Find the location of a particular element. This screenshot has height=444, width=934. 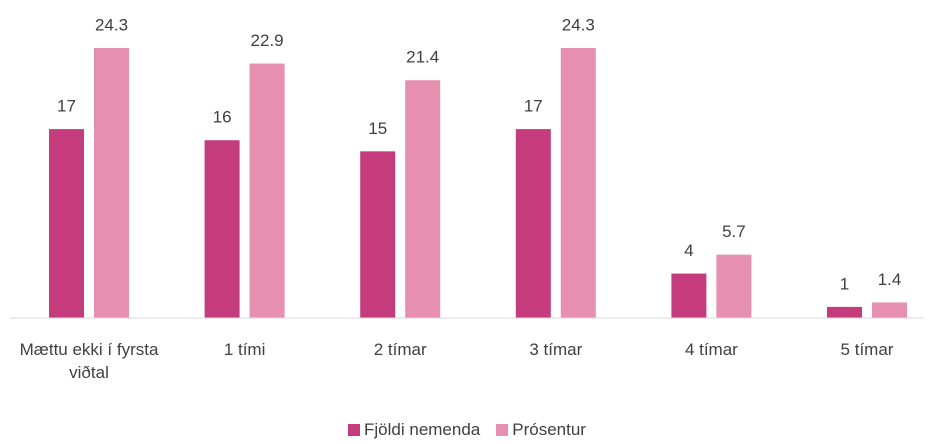

legend-label: Prósentur is located at coordinates (549, 429).